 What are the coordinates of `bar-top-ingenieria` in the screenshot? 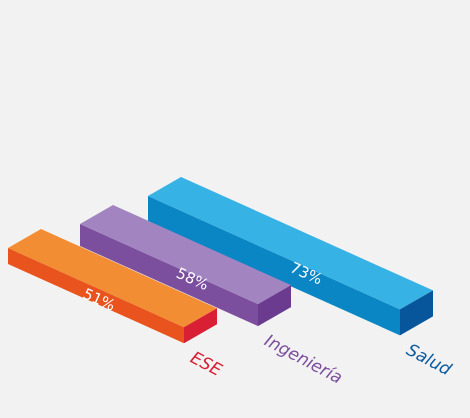 It's located at (185, 255).